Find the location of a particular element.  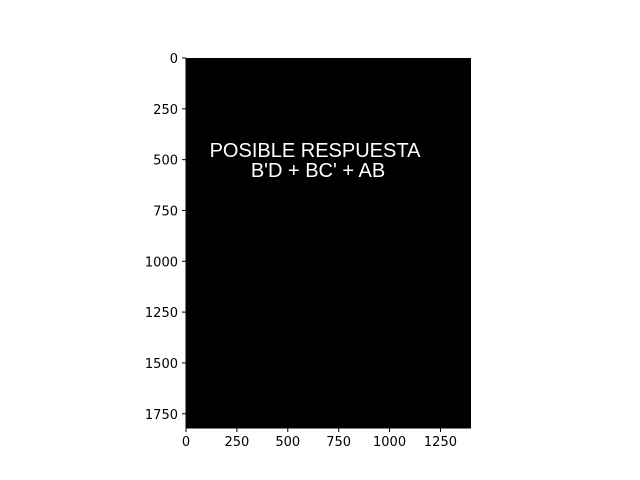

y-tick-label: 1750 is located at coordinates (161, 415).